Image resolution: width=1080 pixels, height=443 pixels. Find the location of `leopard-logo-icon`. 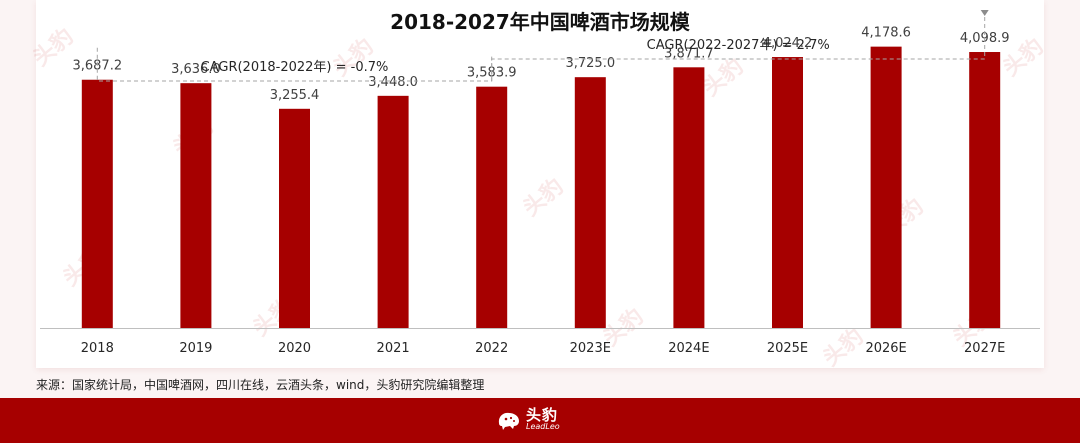

leopard-logo-icon is located at coordinates (508, 421).